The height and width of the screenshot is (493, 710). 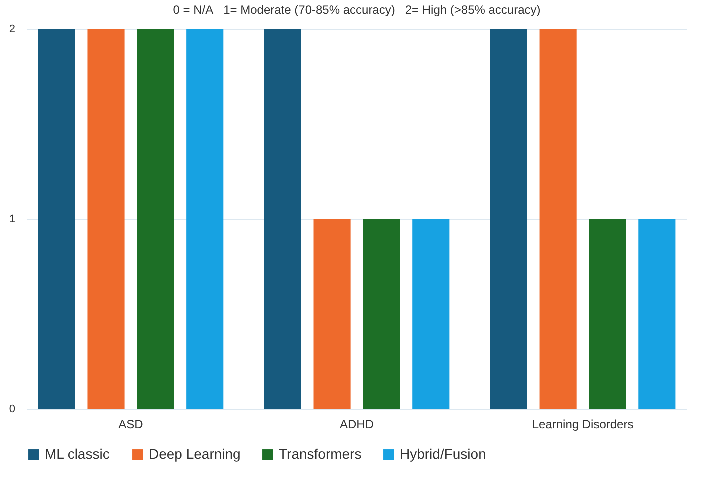 What do you see at coordinates (320, 454) in the screenshot?
I see `legend-label: Transformers` at bounding box center [320, 454].